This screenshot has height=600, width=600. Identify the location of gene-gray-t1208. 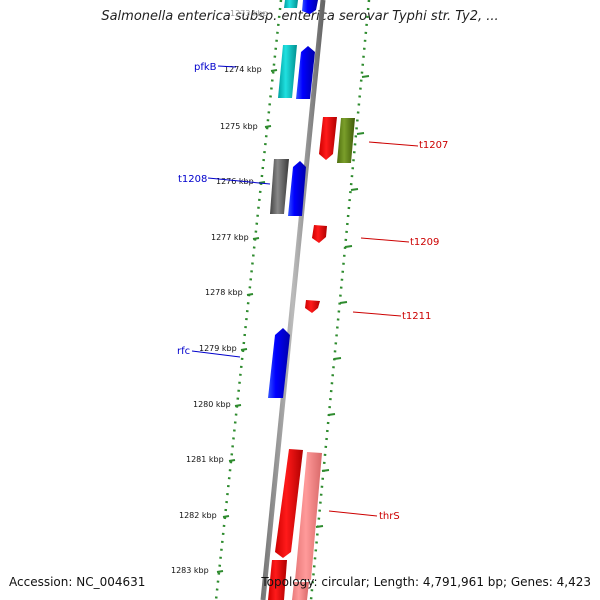
(279, 186).